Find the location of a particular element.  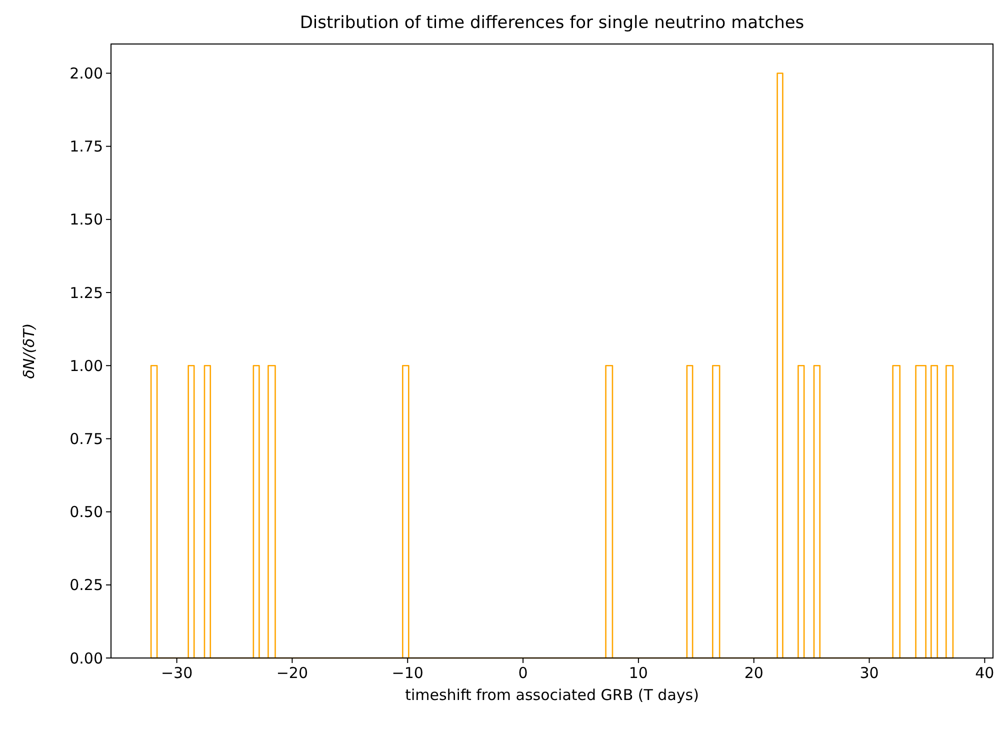

x-tick-label: −10 is located at coordinates (408, 673).